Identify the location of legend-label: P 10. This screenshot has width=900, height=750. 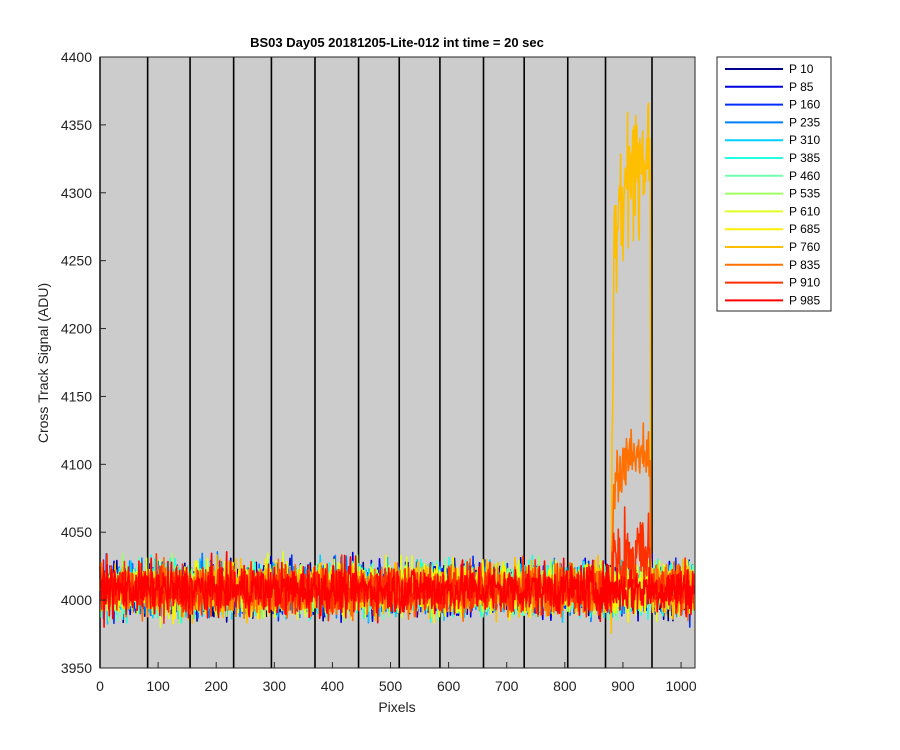
(801, 69).